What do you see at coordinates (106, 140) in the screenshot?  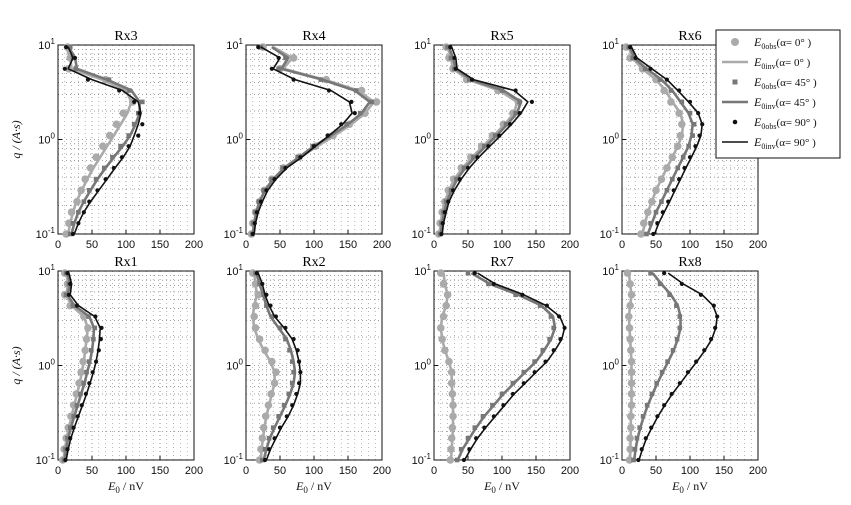 I see `panel-rx3: Rx3 0 50 100 150 200 10-1 100 101 q / (A·s)` at bounding box center [106, 140].